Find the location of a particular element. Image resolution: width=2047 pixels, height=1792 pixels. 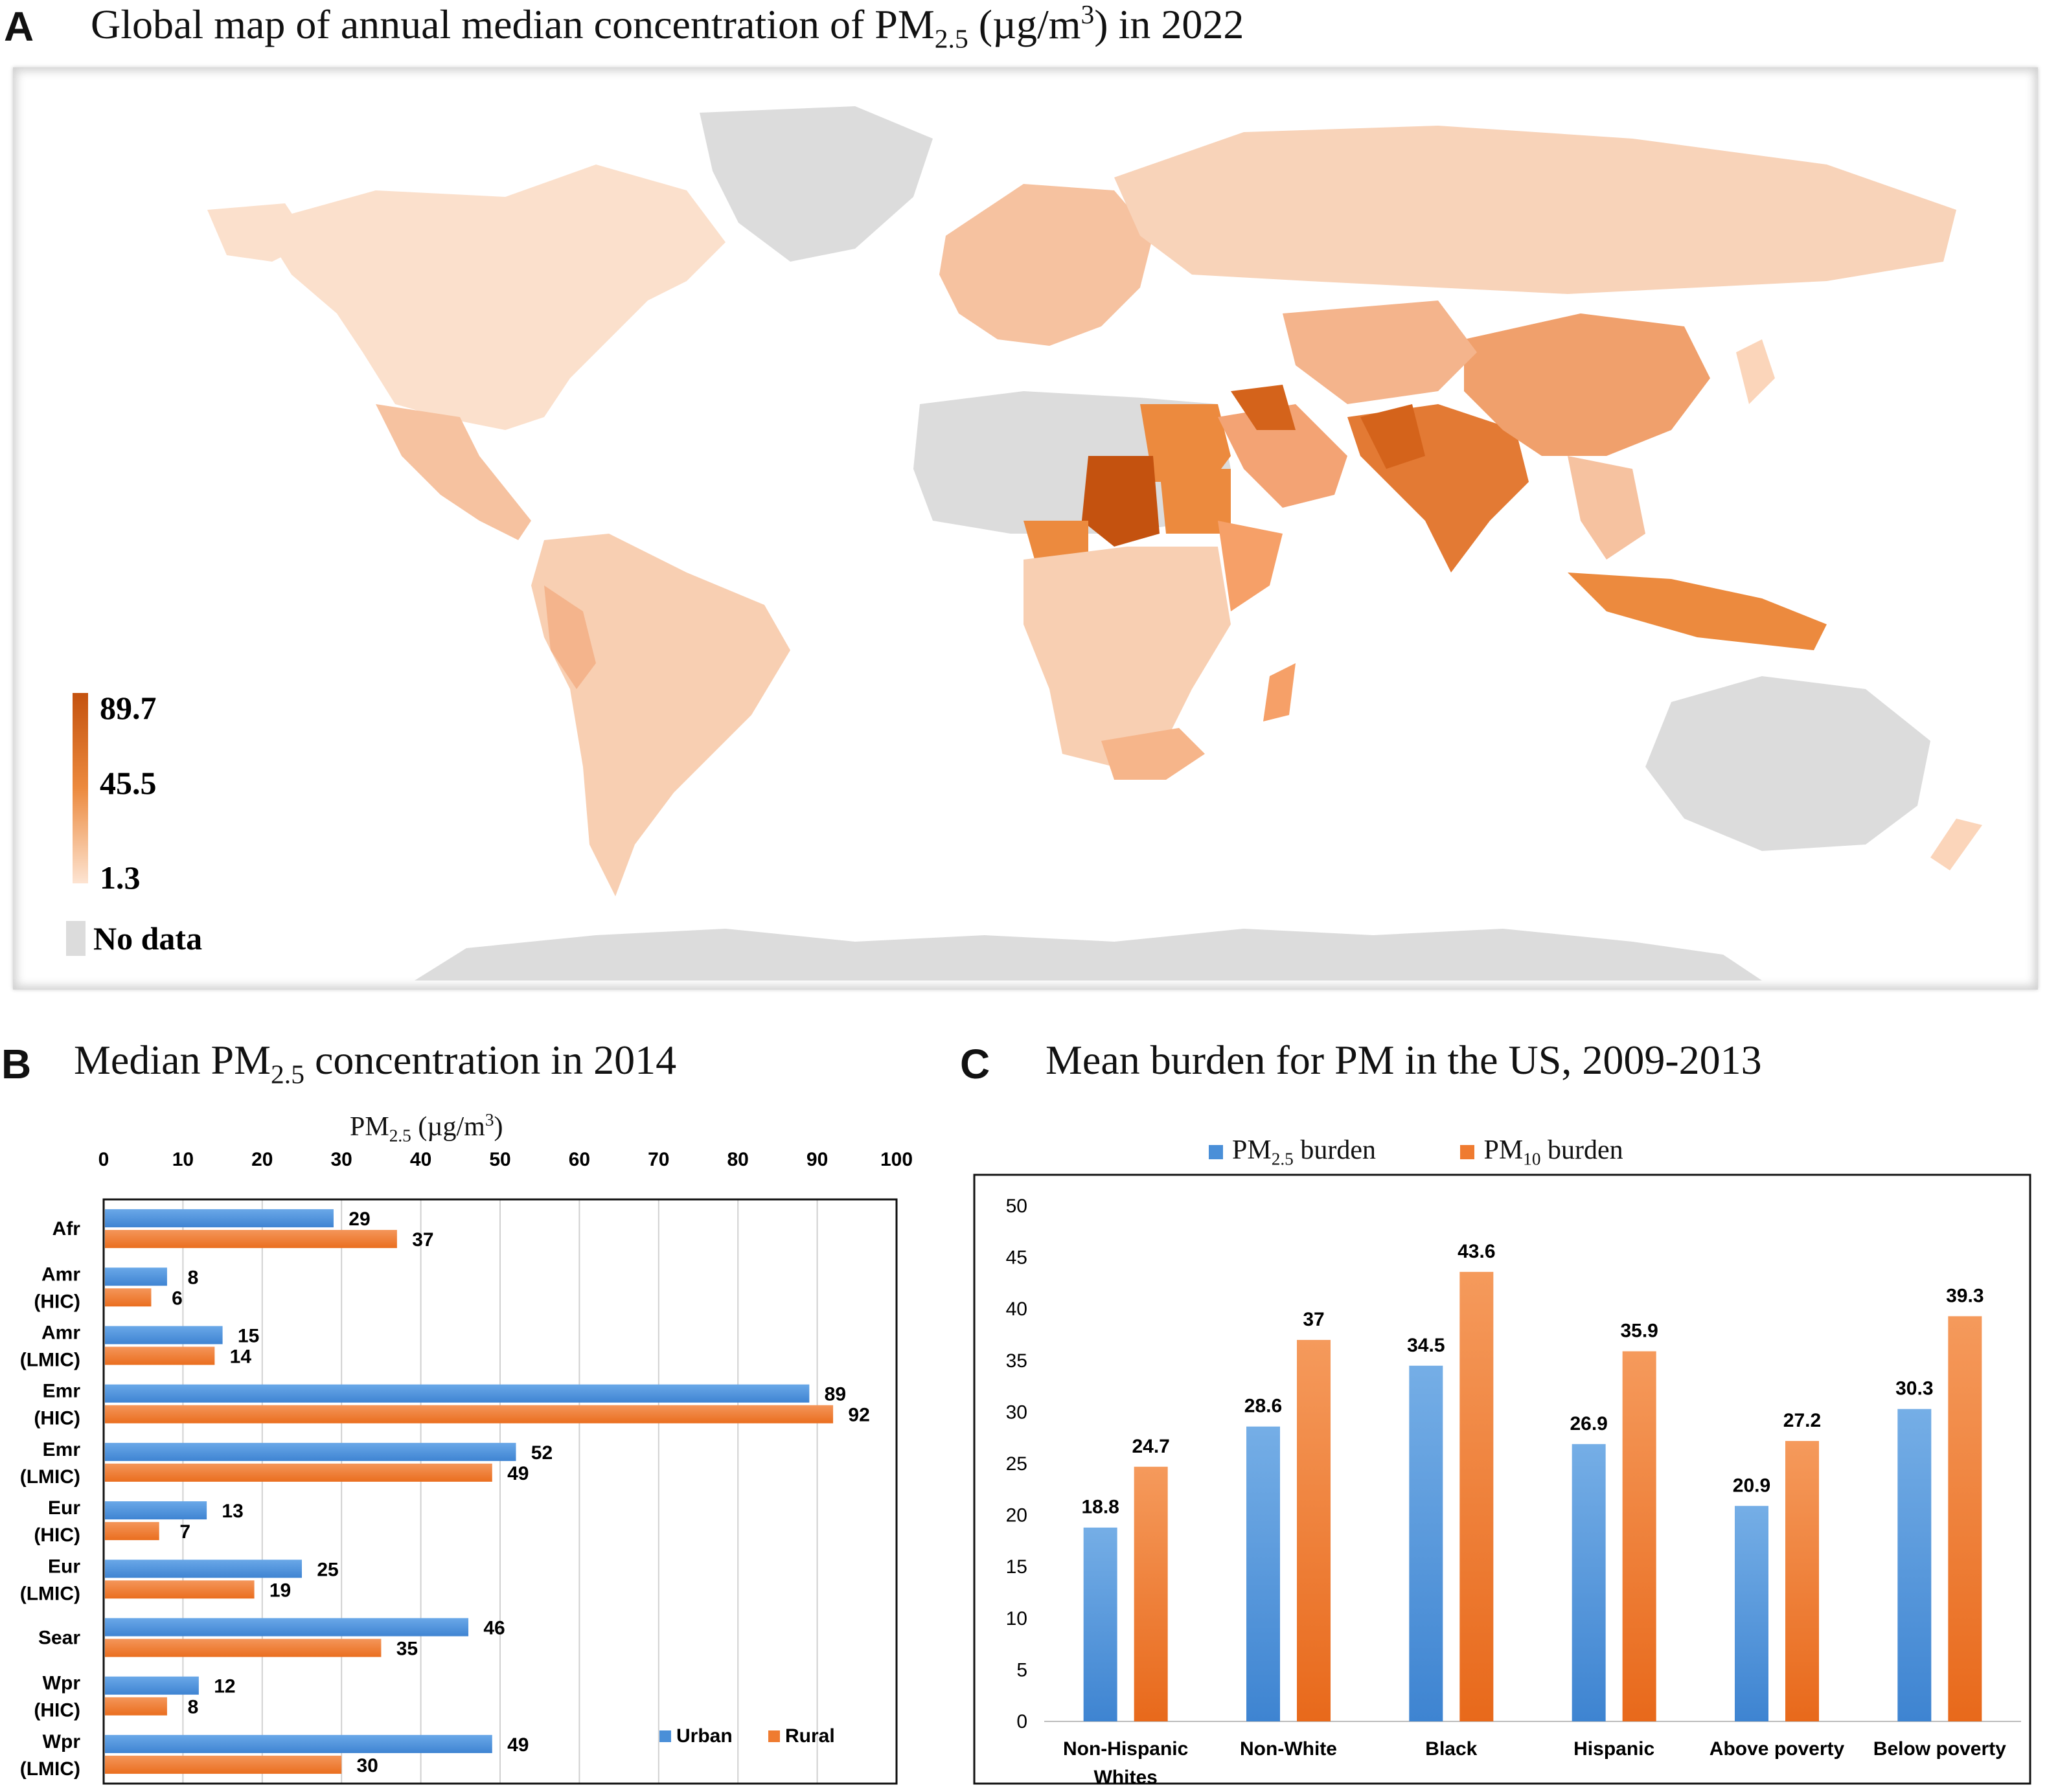

legend-label-rural: Rural is located at coordinates (810, 1736).